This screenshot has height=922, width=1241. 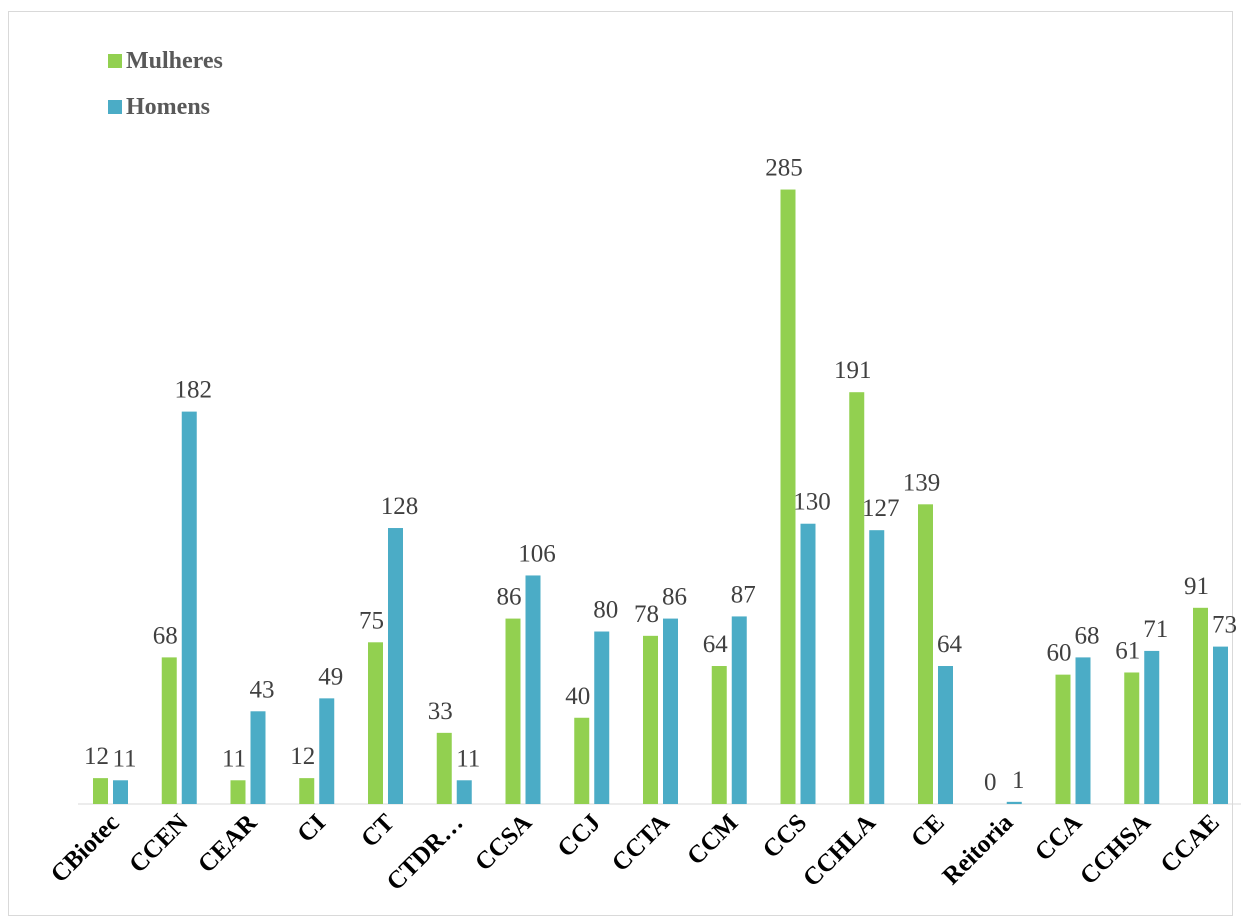 I want to click on value-label-mulheres-1: 68, so click(x=165, y=635).